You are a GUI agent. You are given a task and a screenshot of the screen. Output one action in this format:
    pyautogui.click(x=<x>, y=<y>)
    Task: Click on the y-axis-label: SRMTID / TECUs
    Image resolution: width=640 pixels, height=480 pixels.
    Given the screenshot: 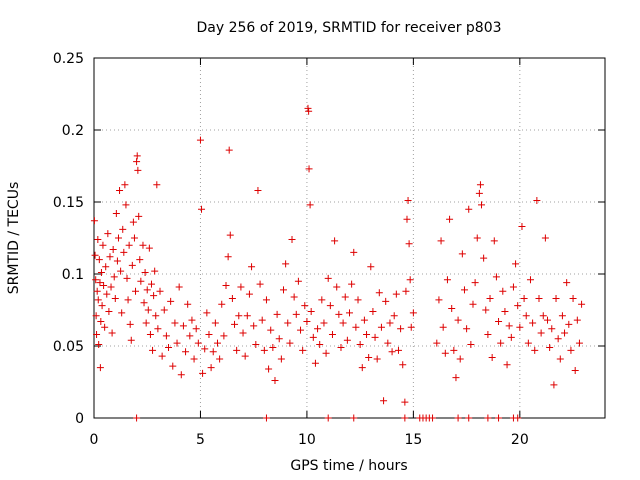 What is the action you would take?
    pyautogui.click(x=14, y=238)
    